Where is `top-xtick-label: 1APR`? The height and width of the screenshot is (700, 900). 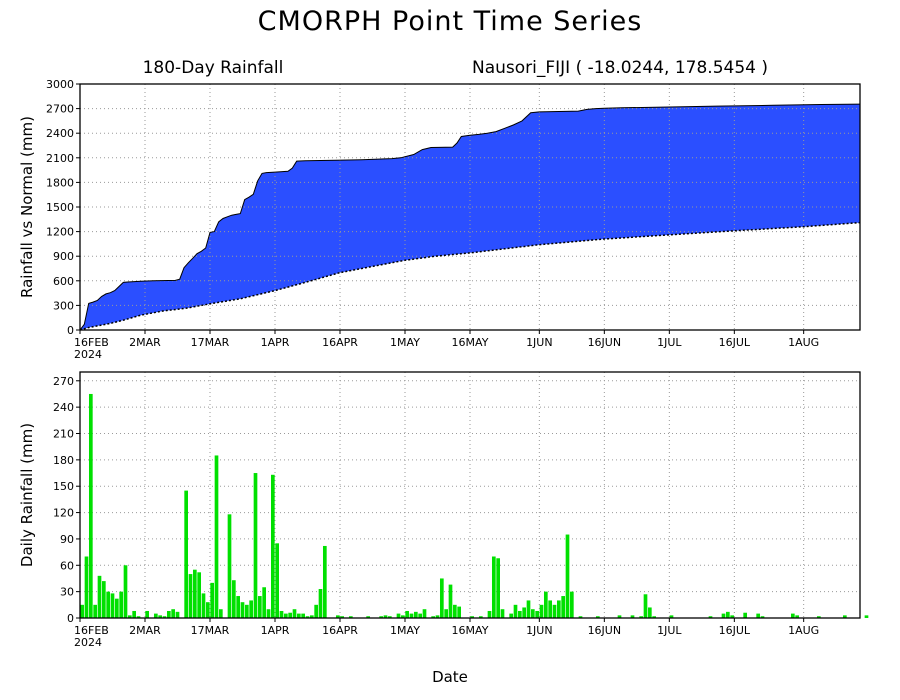
top-xtick-label: 1APR is located at coordinates (275, 342).